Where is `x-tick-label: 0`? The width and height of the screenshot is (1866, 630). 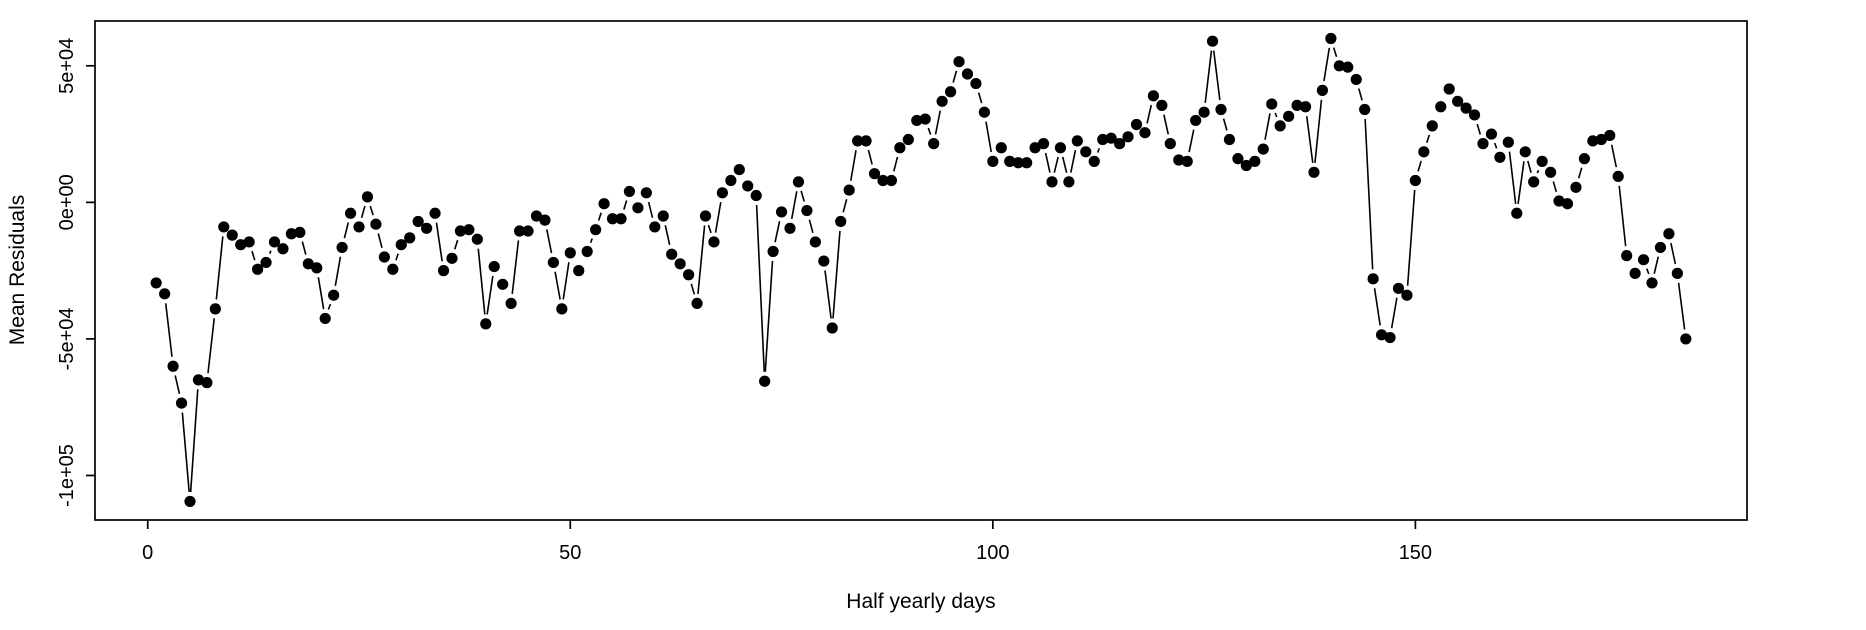 x-tick-label: 0 is located at coordinates (147, 553).